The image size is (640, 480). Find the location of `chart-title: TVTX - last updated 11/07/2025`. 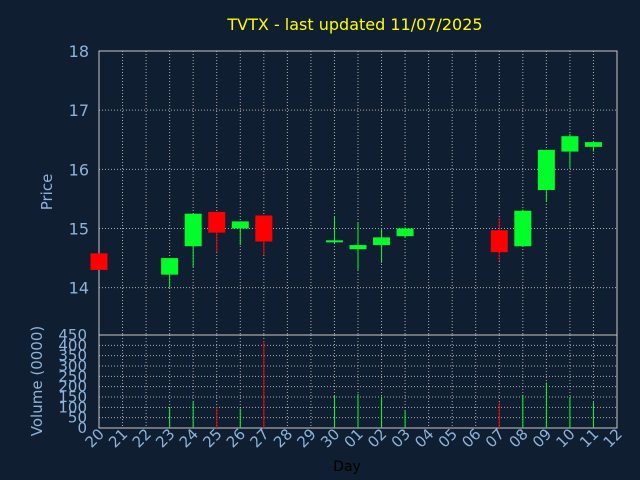

chart-title: TVTX - last updated 11/07/2025 is located at coordinates (354, 24).